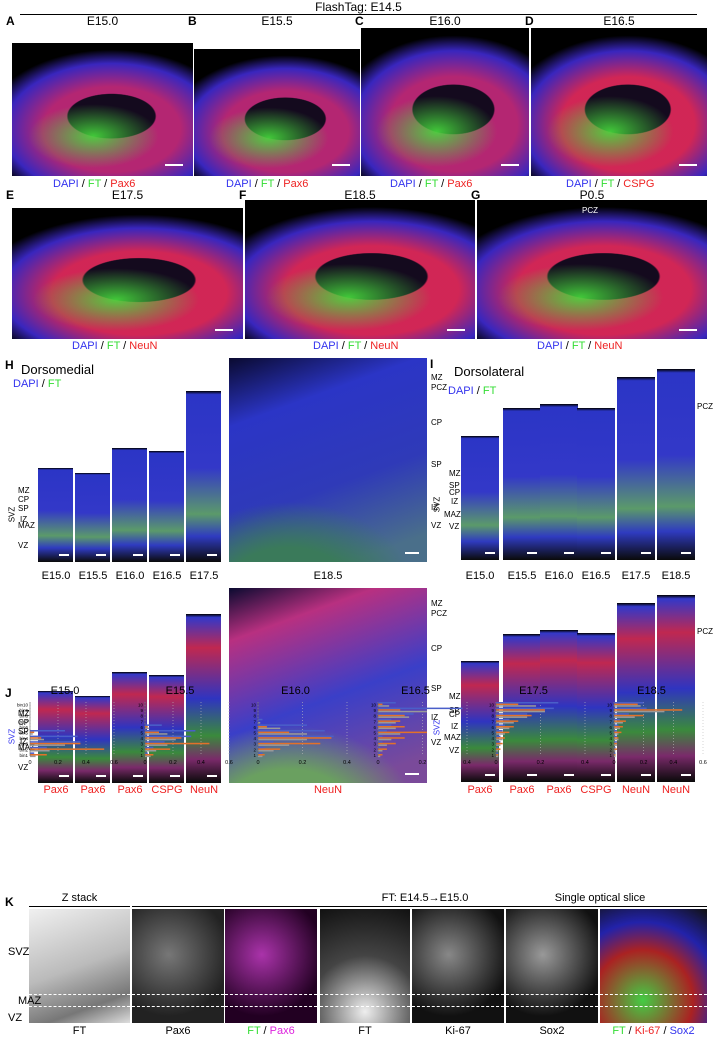 The width and height of the screenshot is (717, 1040). What do you see at coordinates (365, 1031) in the screenshot?
I see `k-caption-3: FT` at bounding box center [365, 1031].